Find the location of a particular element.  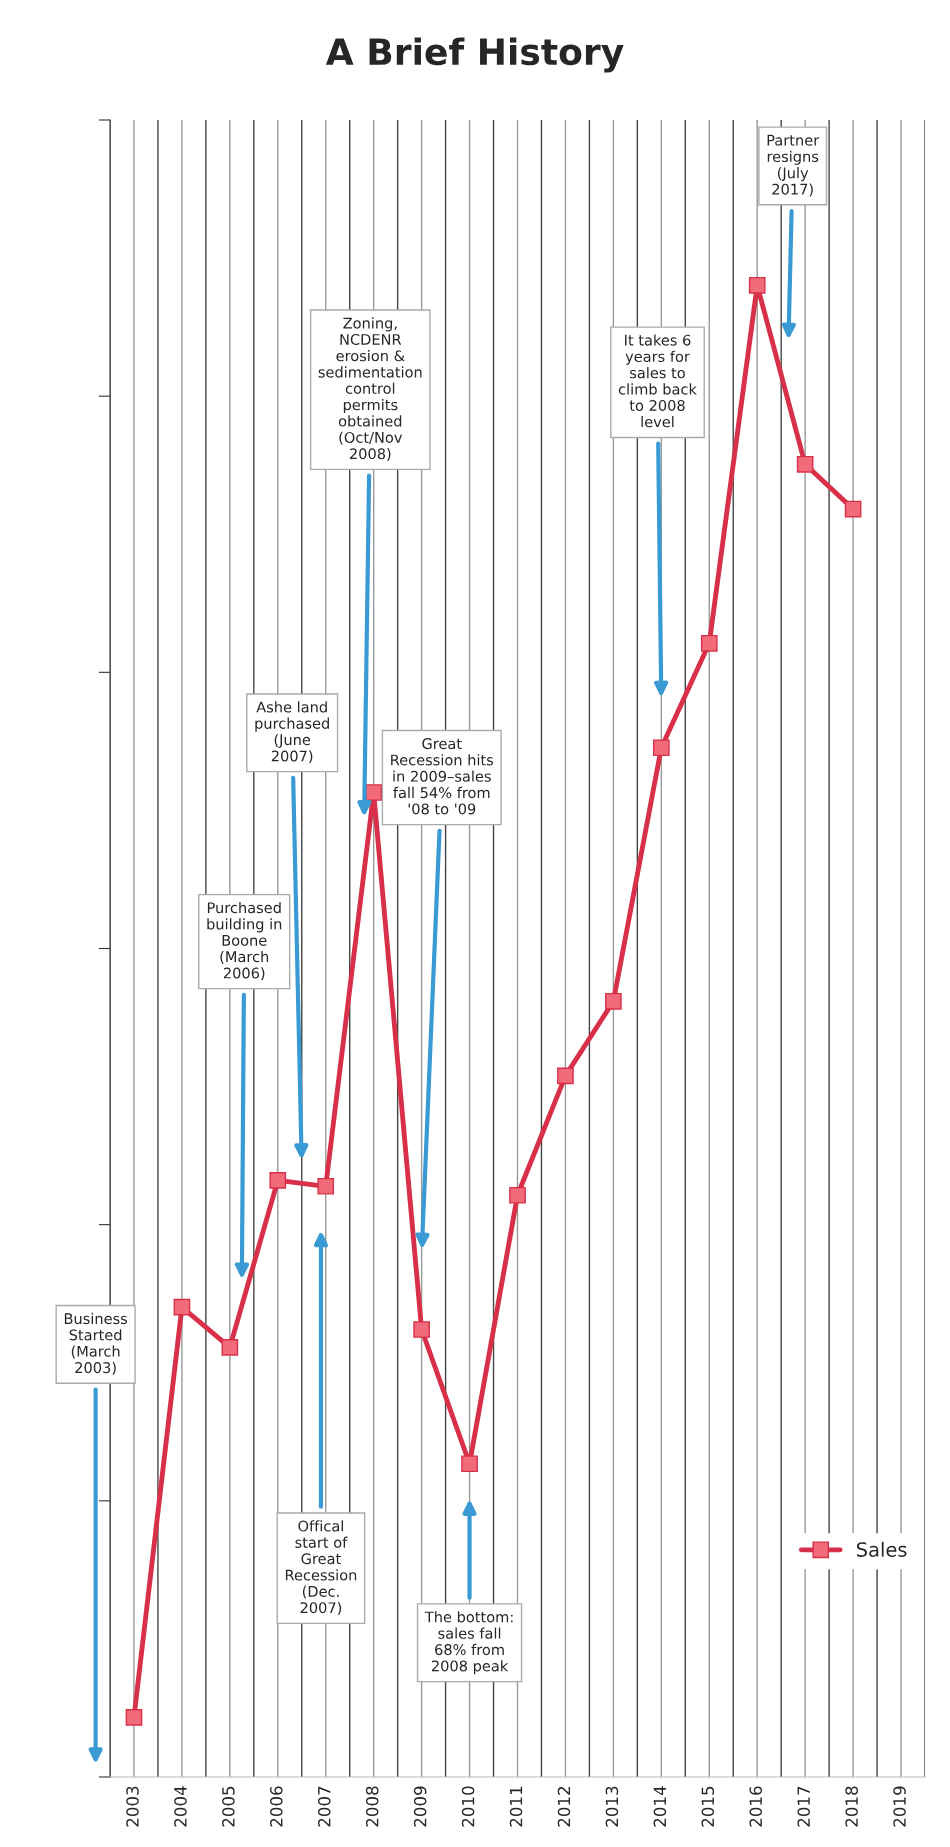

x-tick-label: 2019 is located at coordinates (899, 1806).